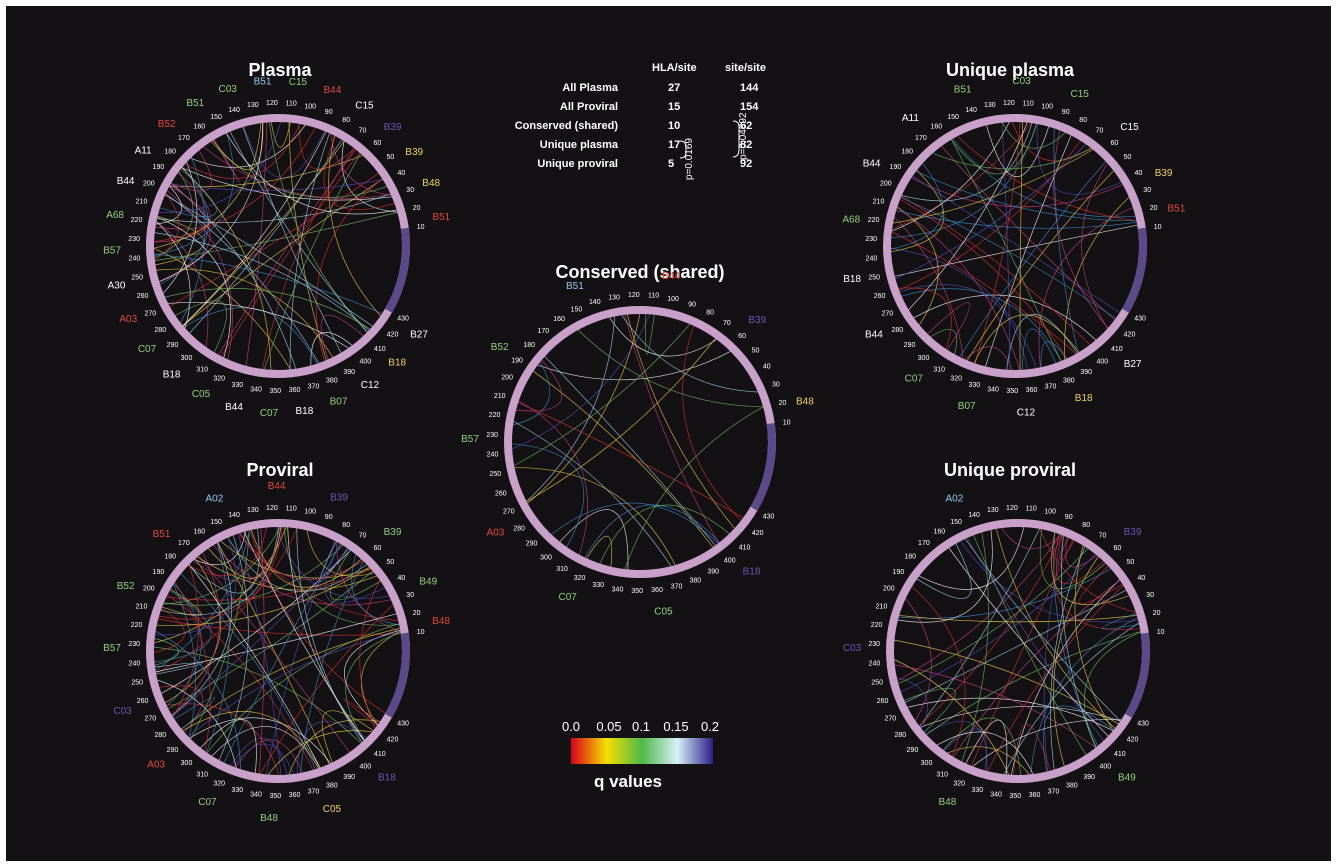 The image size is (1337, 865). I want to click on tick-label: 60, so click(1115, 143).